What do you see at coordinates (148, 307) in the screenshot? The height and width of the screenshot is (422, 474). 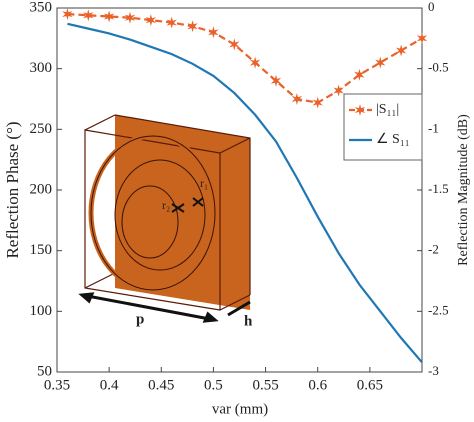 I see `p-arrow` at bounding box center [148, 307].